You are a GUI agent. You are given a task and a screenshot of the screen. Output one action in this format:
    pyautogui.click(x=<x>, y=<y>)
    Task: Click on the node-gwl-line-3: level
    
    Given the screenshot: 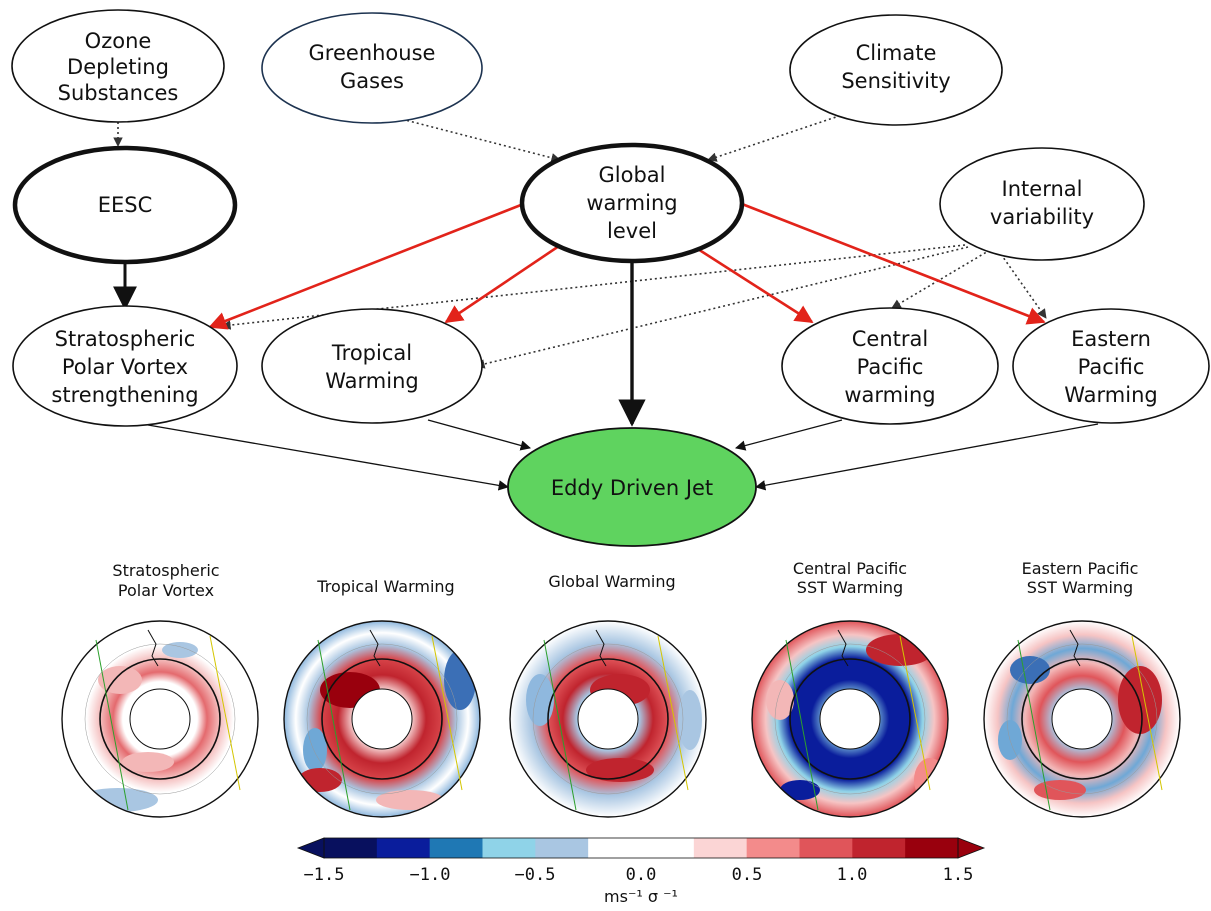 What is the action you would take?
    pyautogui.click(x=632, y=231)
    